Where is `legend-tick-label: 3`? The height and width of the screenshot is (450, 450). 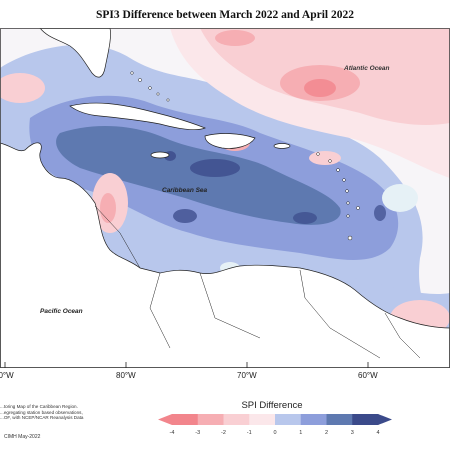 legend-tick-label: 3 is located at coordinates (352, 433).